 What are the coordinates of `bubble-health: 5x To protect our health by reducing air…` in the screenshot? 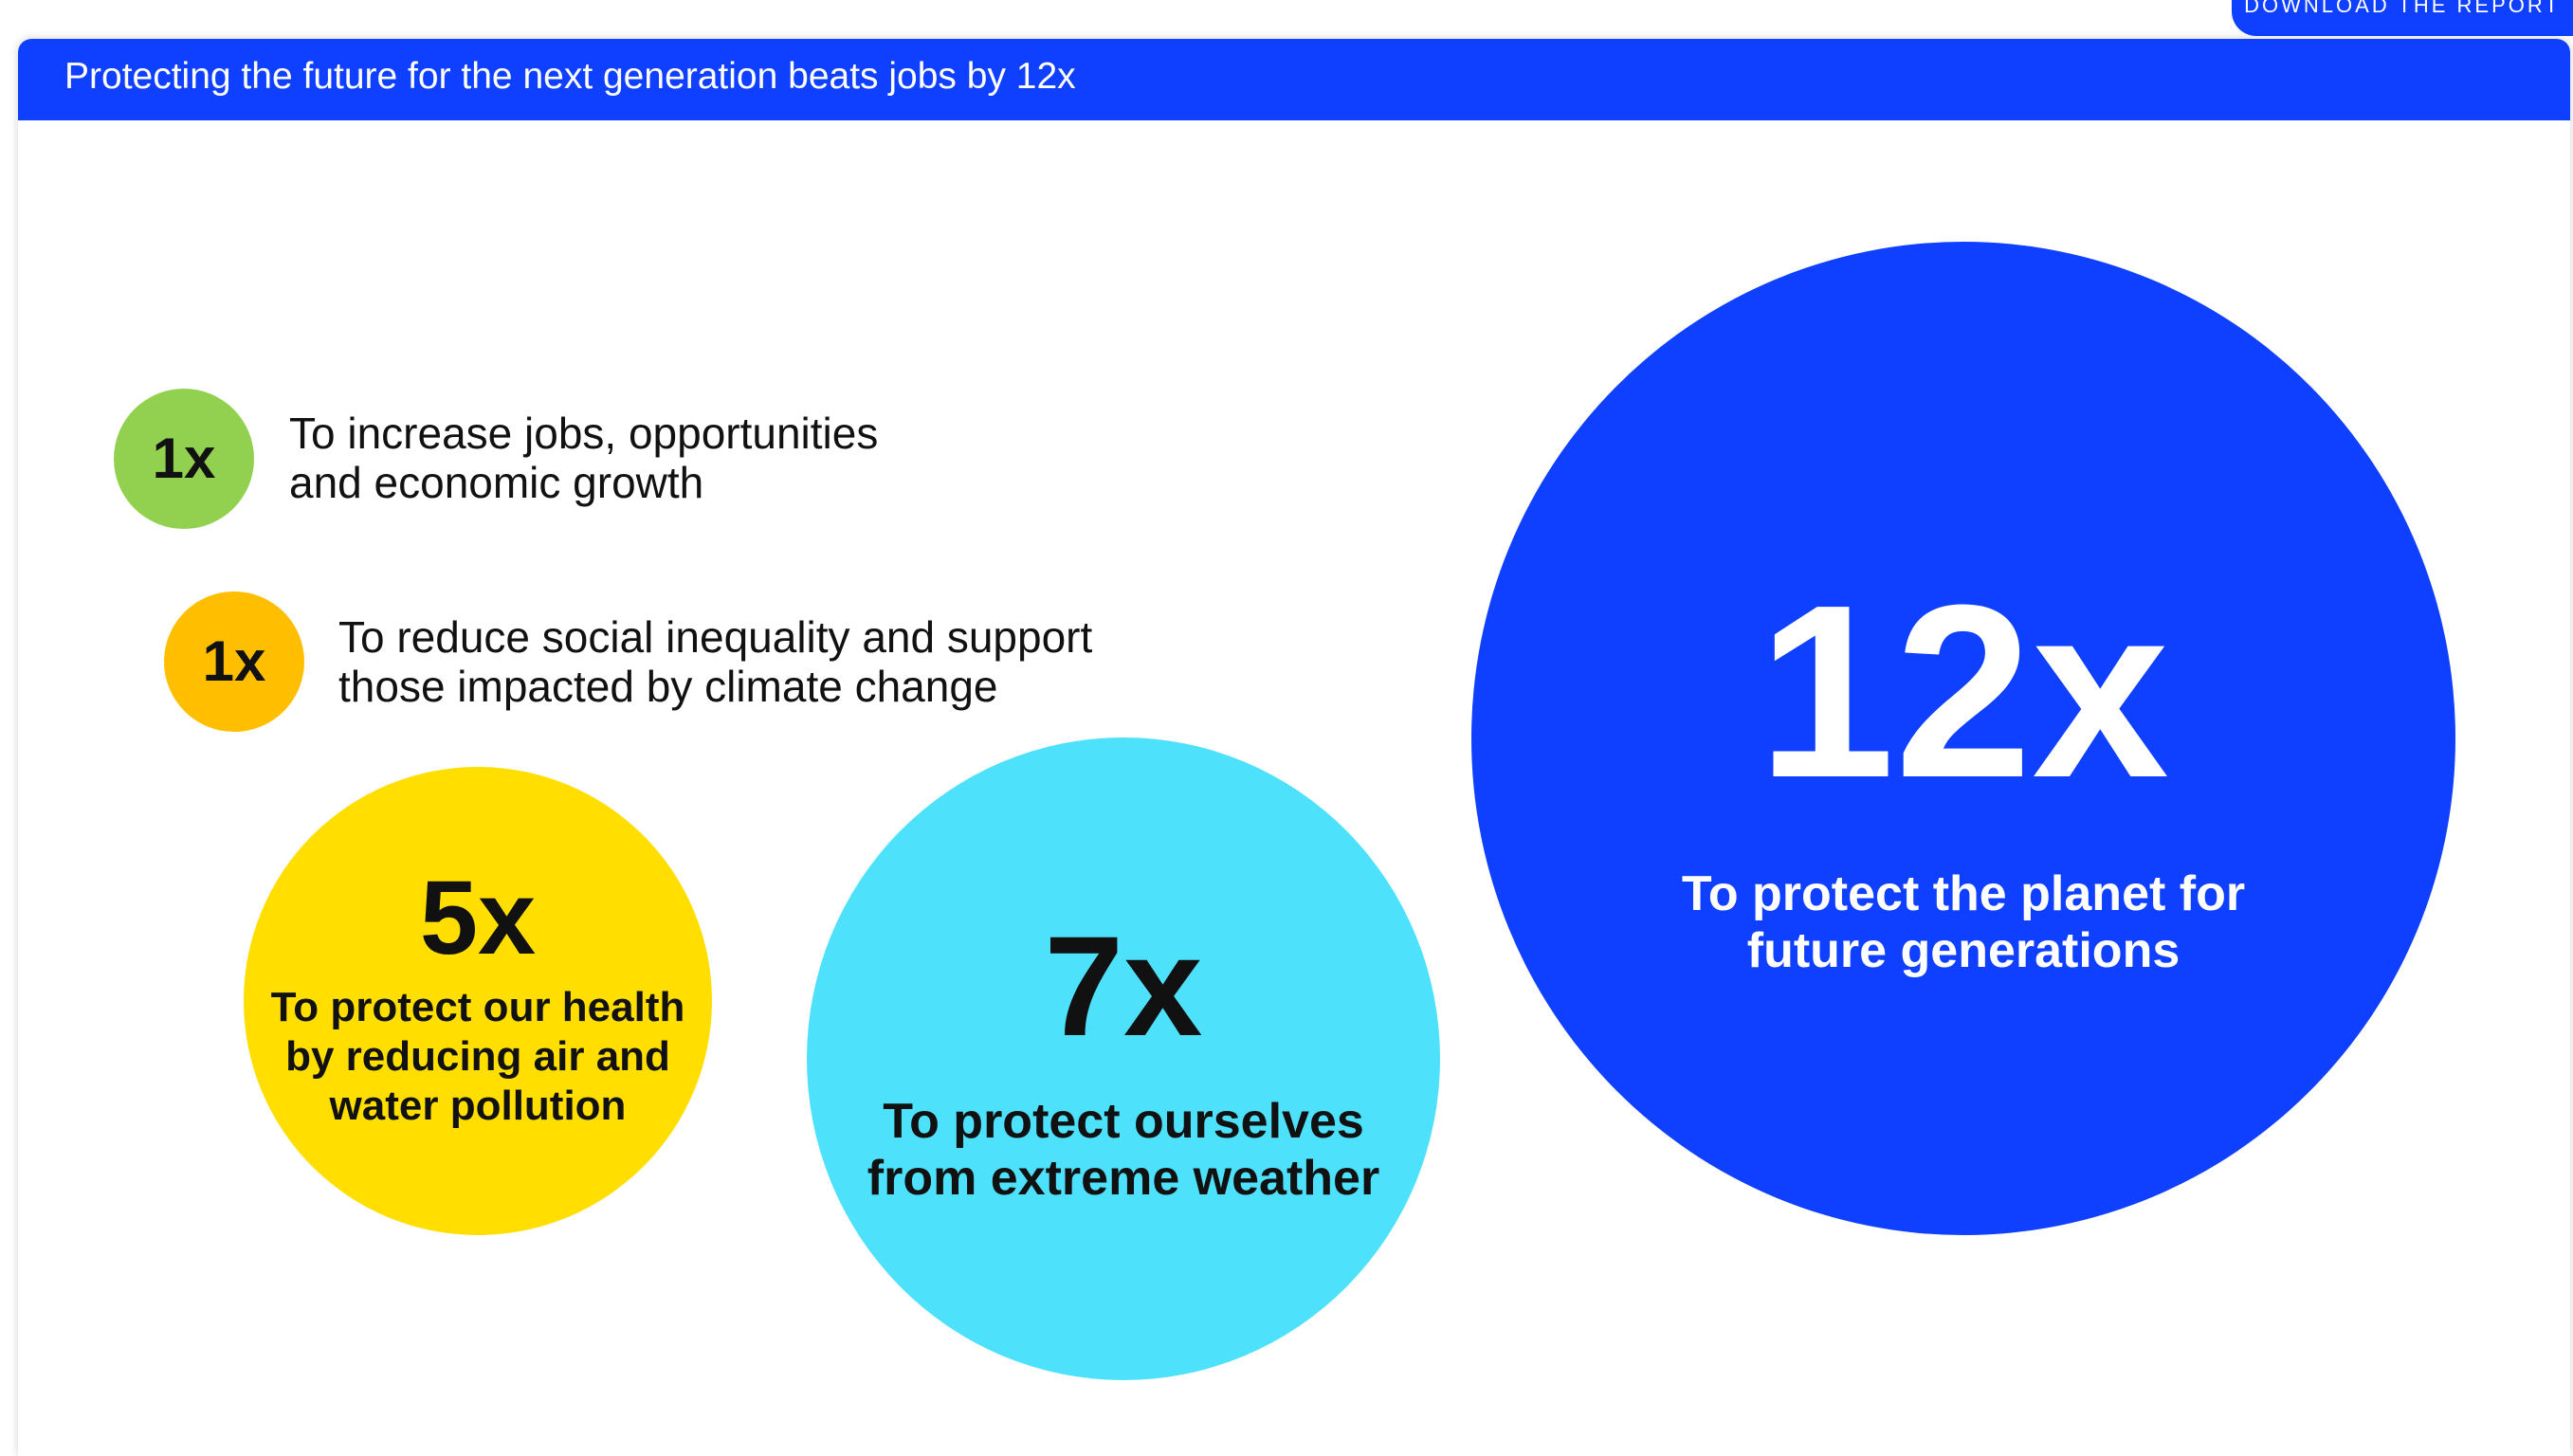 It's located at (478, 1001).